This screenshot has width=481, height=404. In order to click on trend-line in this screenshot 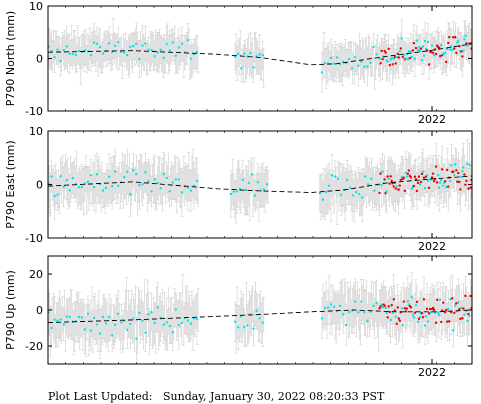, I will do `click(260, 184)`.